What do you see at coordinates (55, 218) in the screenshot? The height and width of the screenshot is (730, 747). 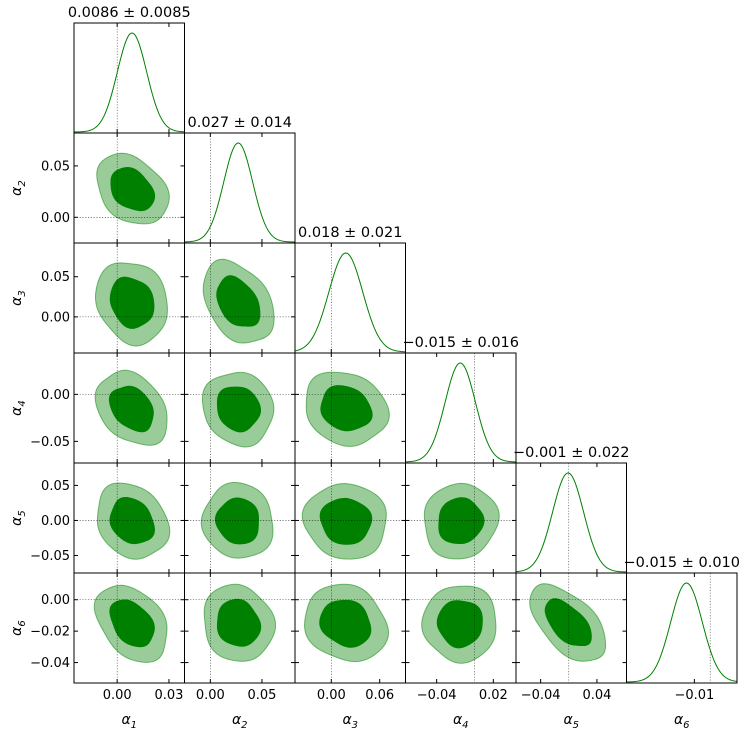 I see `y-tick-label-α2-1: 0.00` at bounding box center [55, 218].